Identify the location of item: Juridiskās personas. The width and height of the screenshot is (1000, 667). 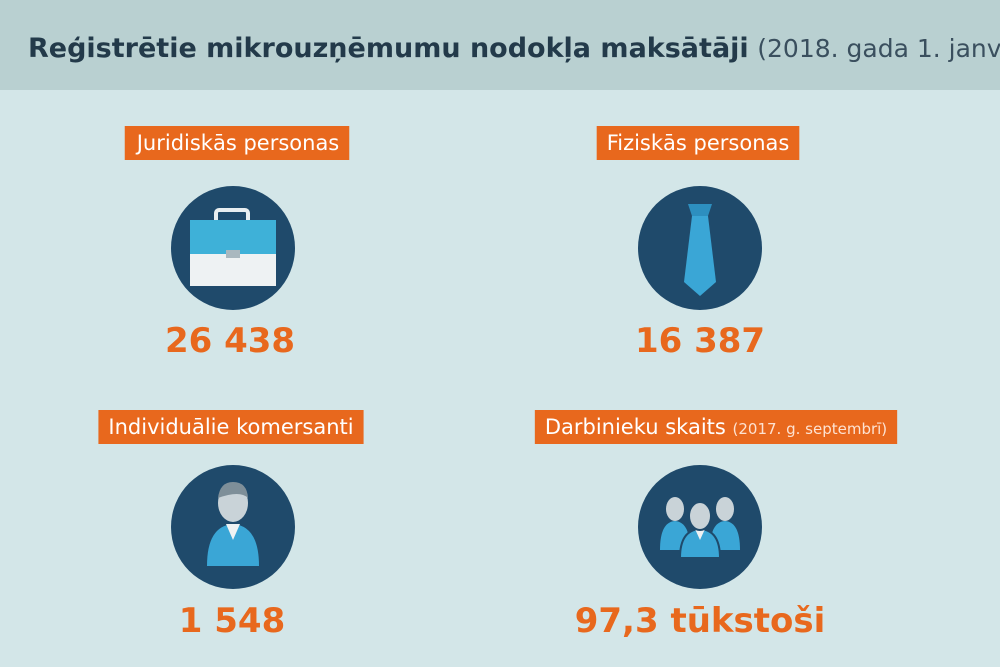
(237, 143).